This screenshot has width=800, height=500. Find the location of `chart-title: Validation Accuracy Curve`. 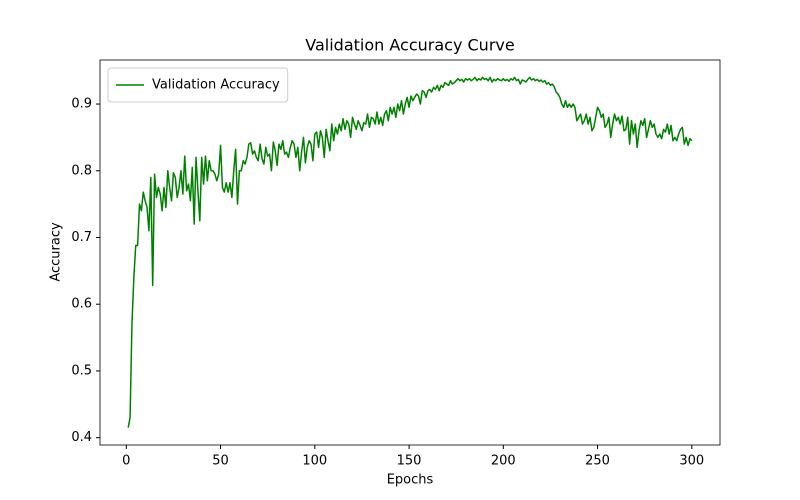

chart-title: Validation Accuracy Curve is located at coordinates (409, 45).